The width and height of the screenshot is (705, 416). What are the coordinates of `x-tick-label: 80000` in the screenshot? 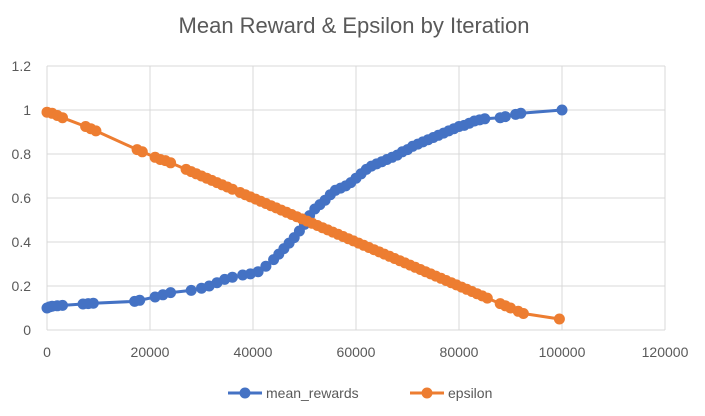 It's located at (459, 352).